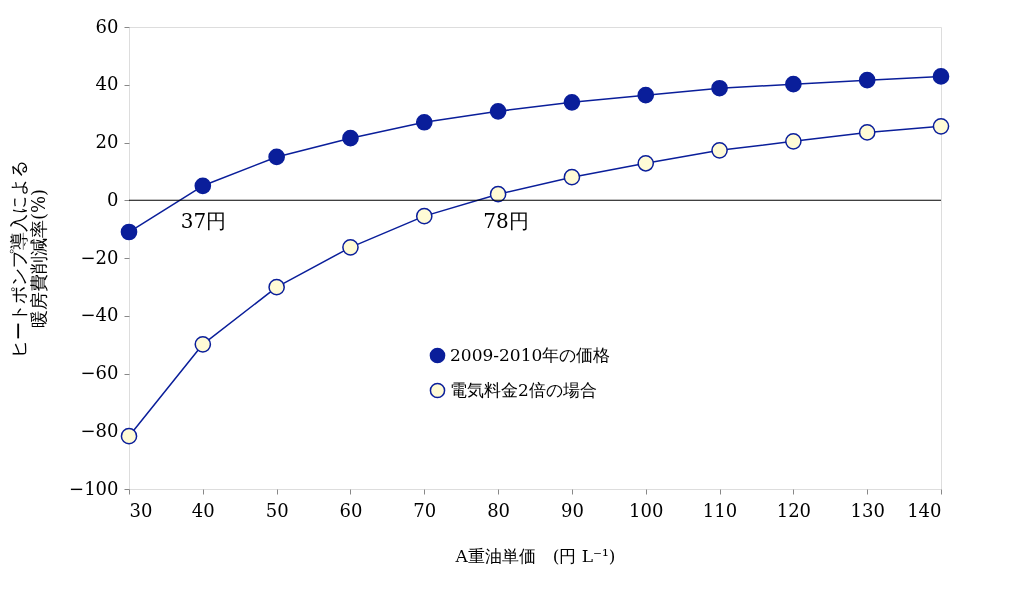  Describe the element at coordinates (351, 510) in the screenshot. I see `x-tick-label: 60` at that location.